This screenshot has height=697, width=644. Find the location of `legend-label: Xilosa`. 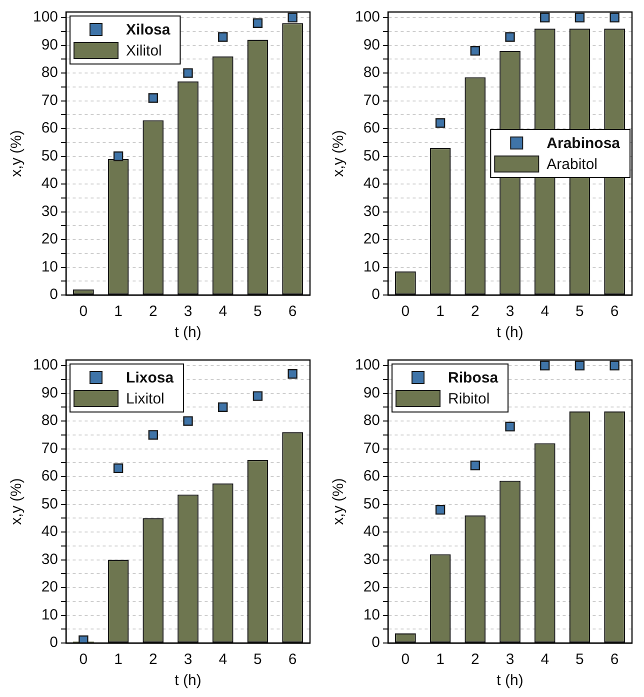

legend-label: Xilosa is located at coordinates (148, 30).